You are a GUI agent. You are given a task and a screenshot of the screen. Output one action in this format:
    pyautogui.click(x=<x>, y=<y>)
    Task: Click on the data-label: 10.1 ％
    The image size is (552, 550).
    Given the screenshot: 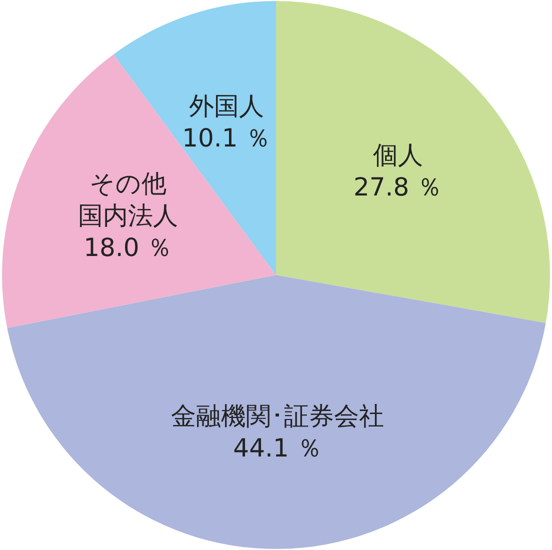 What is the action you would take?
    pyautogui.click(x=226, y=138)
    